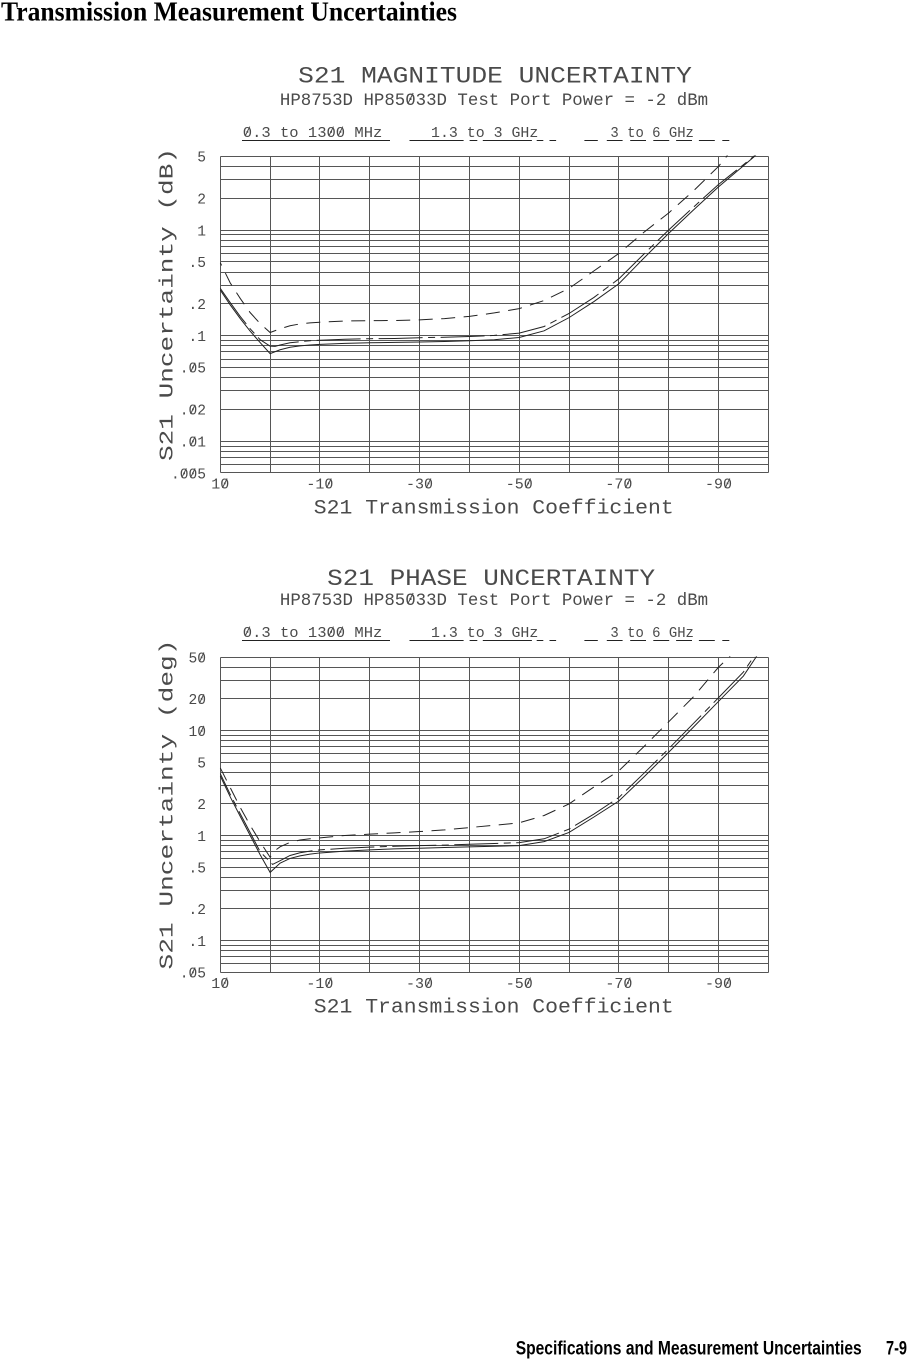 The image size is (908, 1366). I want to click on svg-text: .01, so click(193, 444).